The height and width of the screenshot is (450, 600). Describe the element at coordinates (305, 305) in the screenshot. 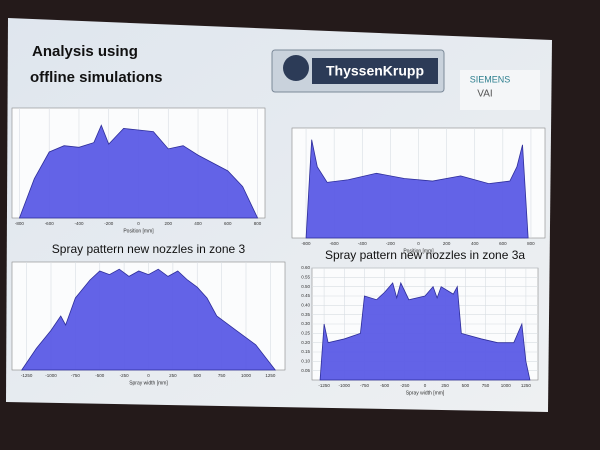

I see `y-tick-label: 0.40` at that location.